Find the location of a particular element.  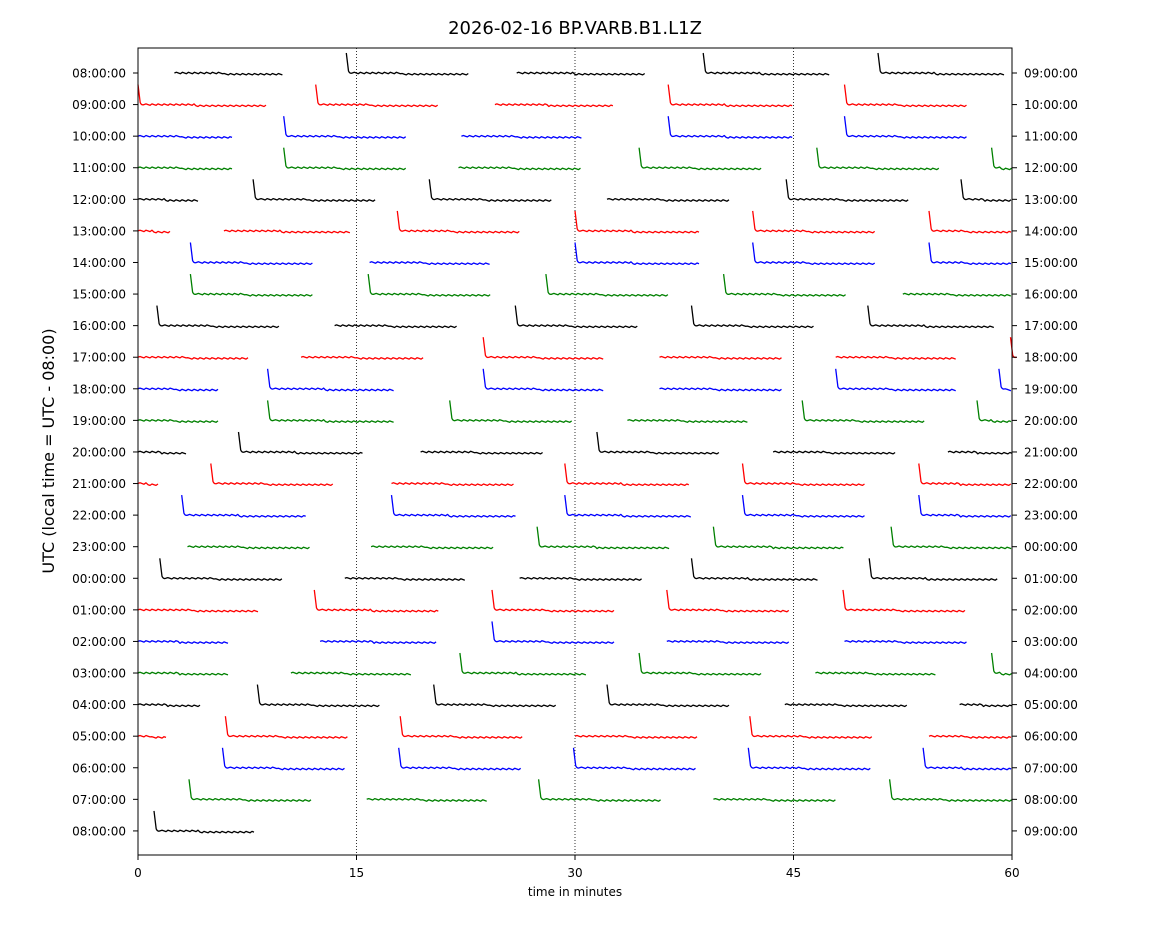

y-tick-label-right-9: 18:00:00 is located at coordinates (1051, 358).